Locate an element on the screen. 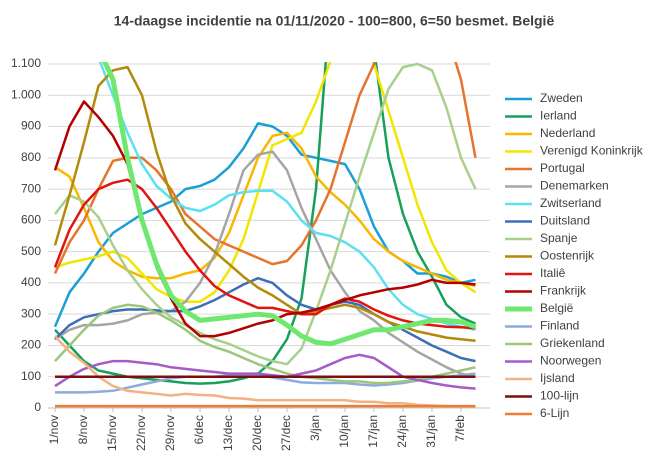 The width and height of the screenshot is (669, 465). x-tick-label: 22/nov is located at coordinates (141, 433).